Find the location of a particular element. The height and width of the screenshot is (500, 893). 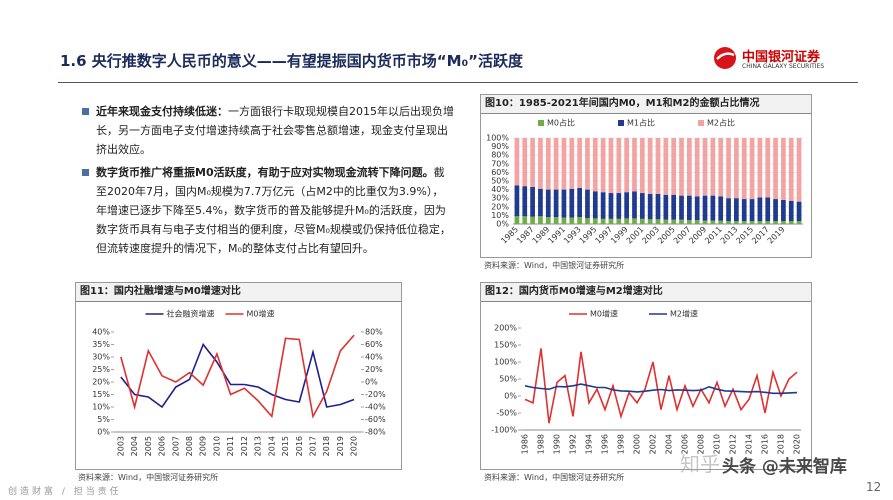

x-tick-label: 2017 is located at coordinates (312, 446).